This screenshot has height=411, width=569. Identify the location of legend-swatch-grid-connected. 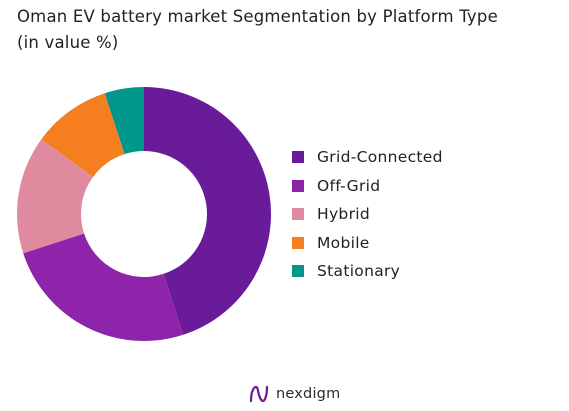
(298, 157).